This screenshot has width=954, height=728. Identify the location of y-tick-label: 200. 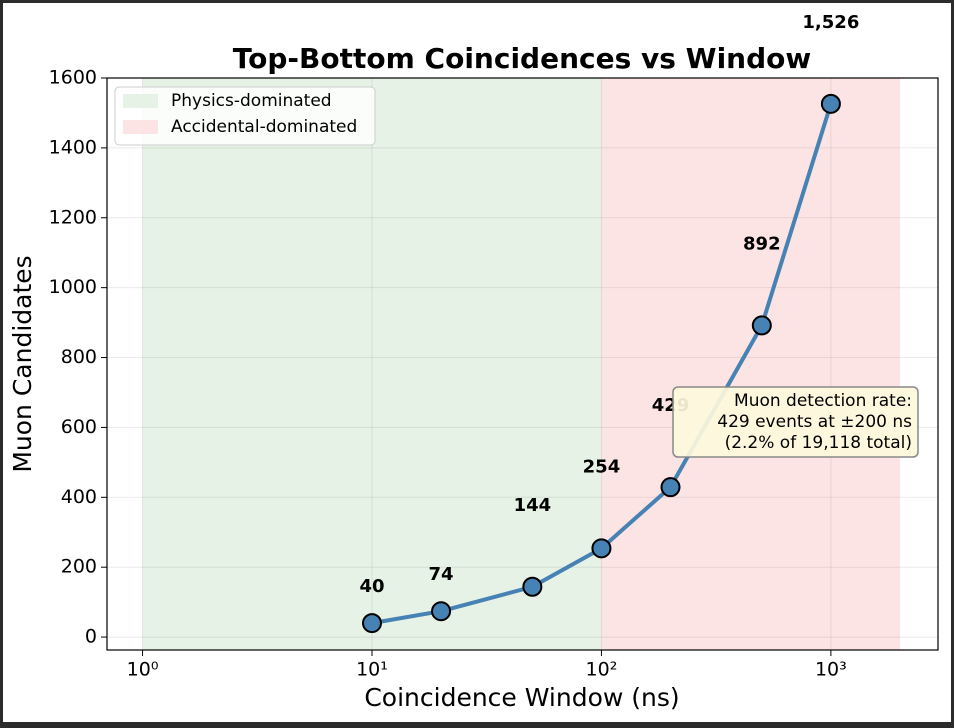
(79, 567).